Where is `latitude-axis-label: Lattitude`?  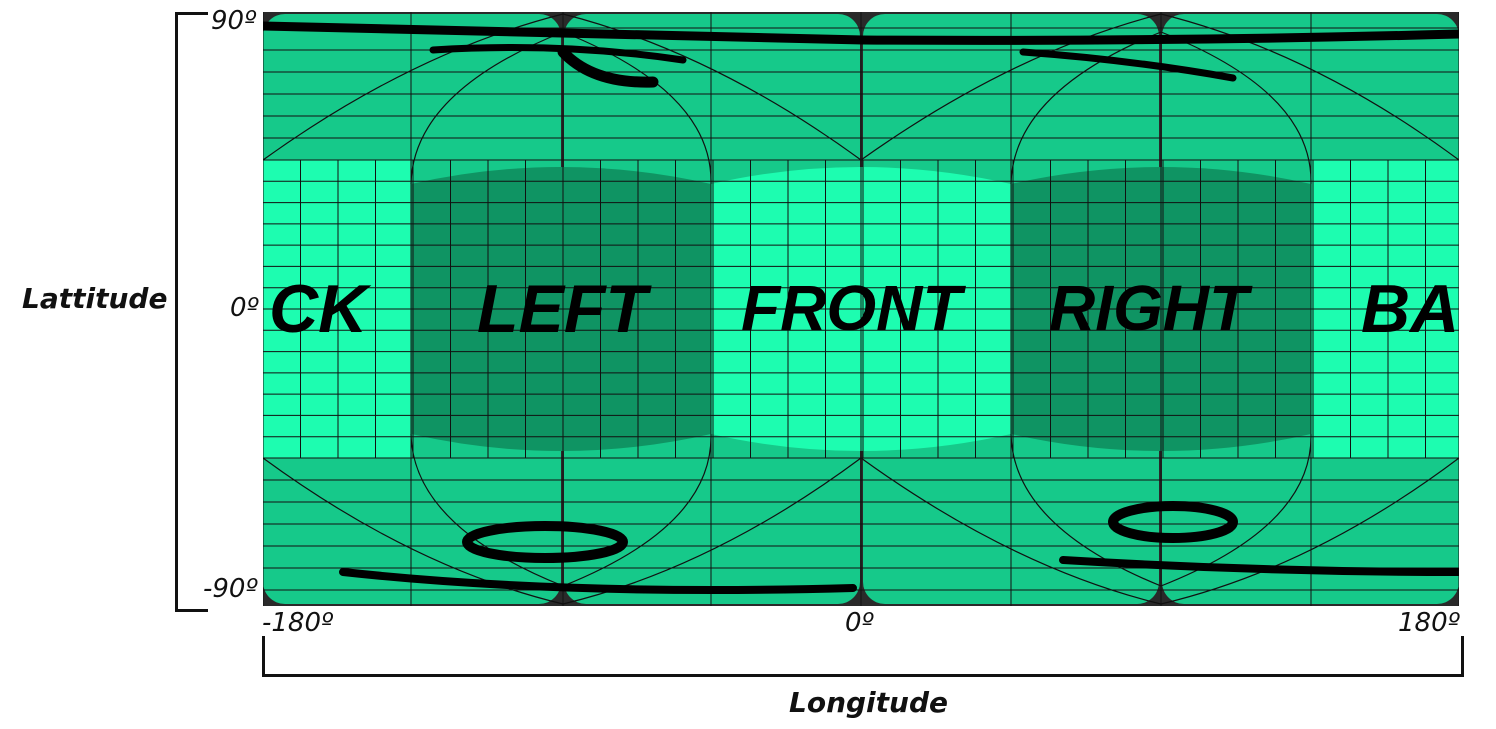 latitude-axis-label: Lattitude is located at coordinates (95, 298).